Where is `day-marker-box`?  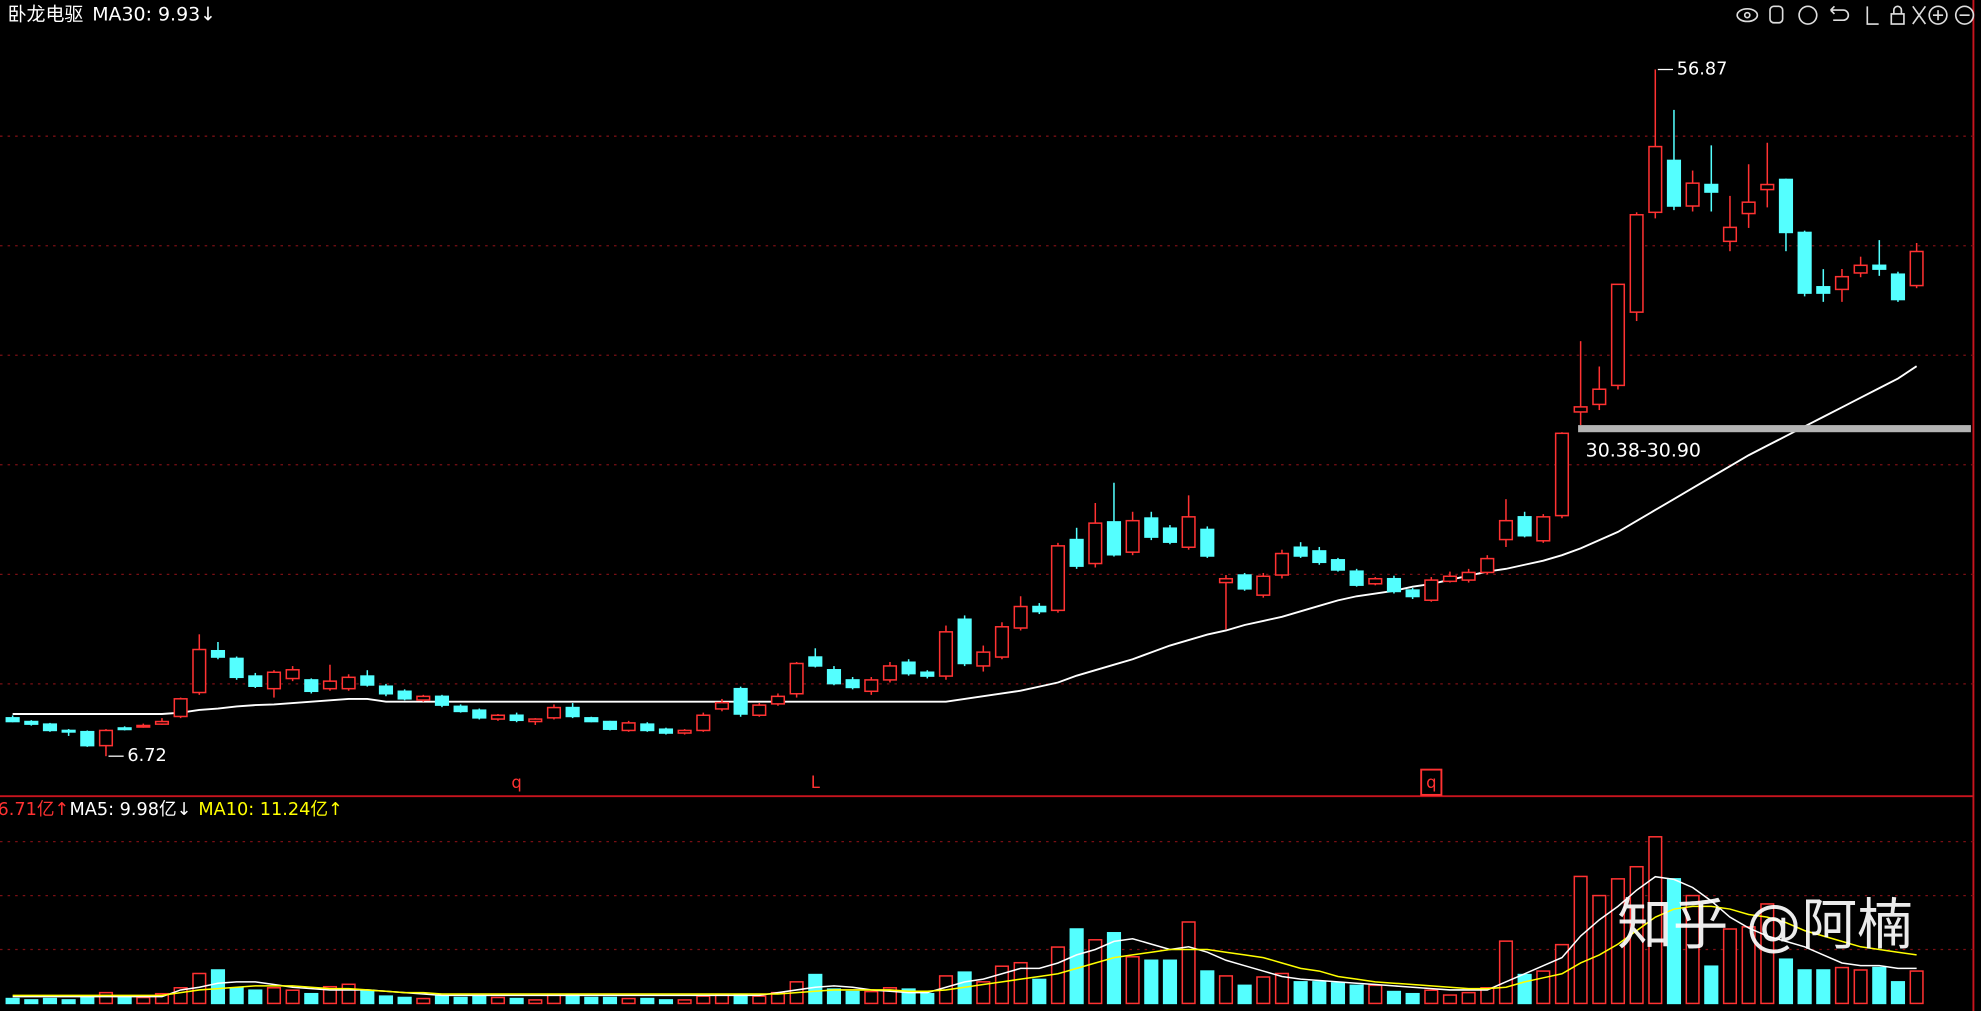
day-marker-box is located at coordinates (1431, 782).